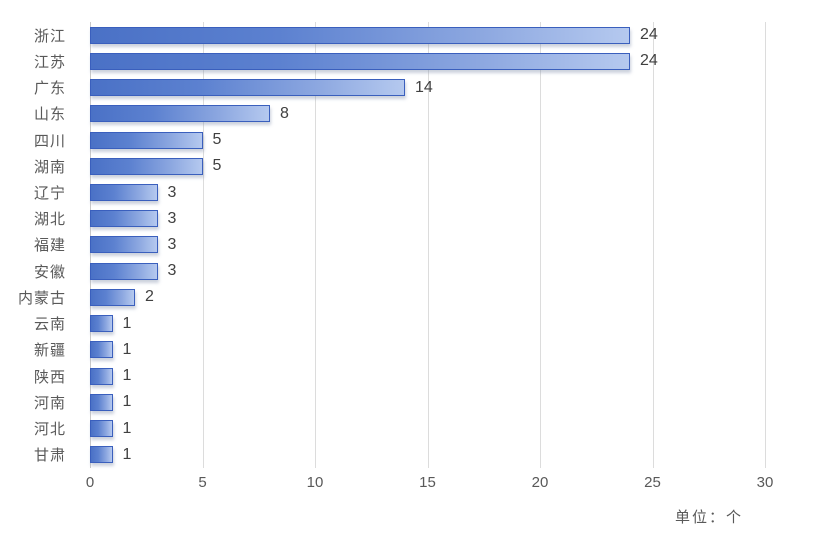 This screenshot has height=546, width=826. I want to click on x-tick-label: 10, so click(315, 482).